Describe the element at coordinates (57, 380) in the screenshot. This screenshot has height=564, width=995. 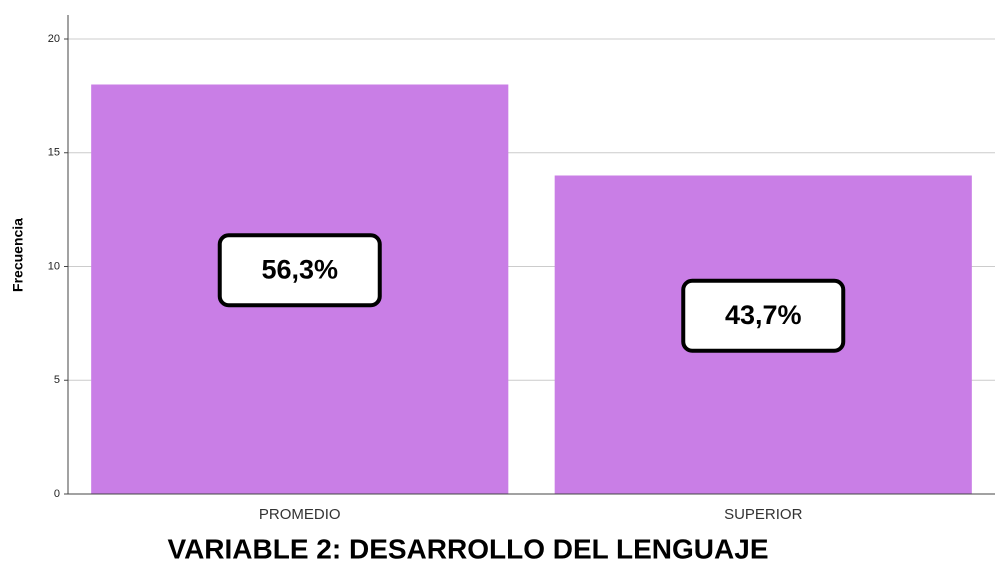
I see `y-tick-label: 5` at that location.